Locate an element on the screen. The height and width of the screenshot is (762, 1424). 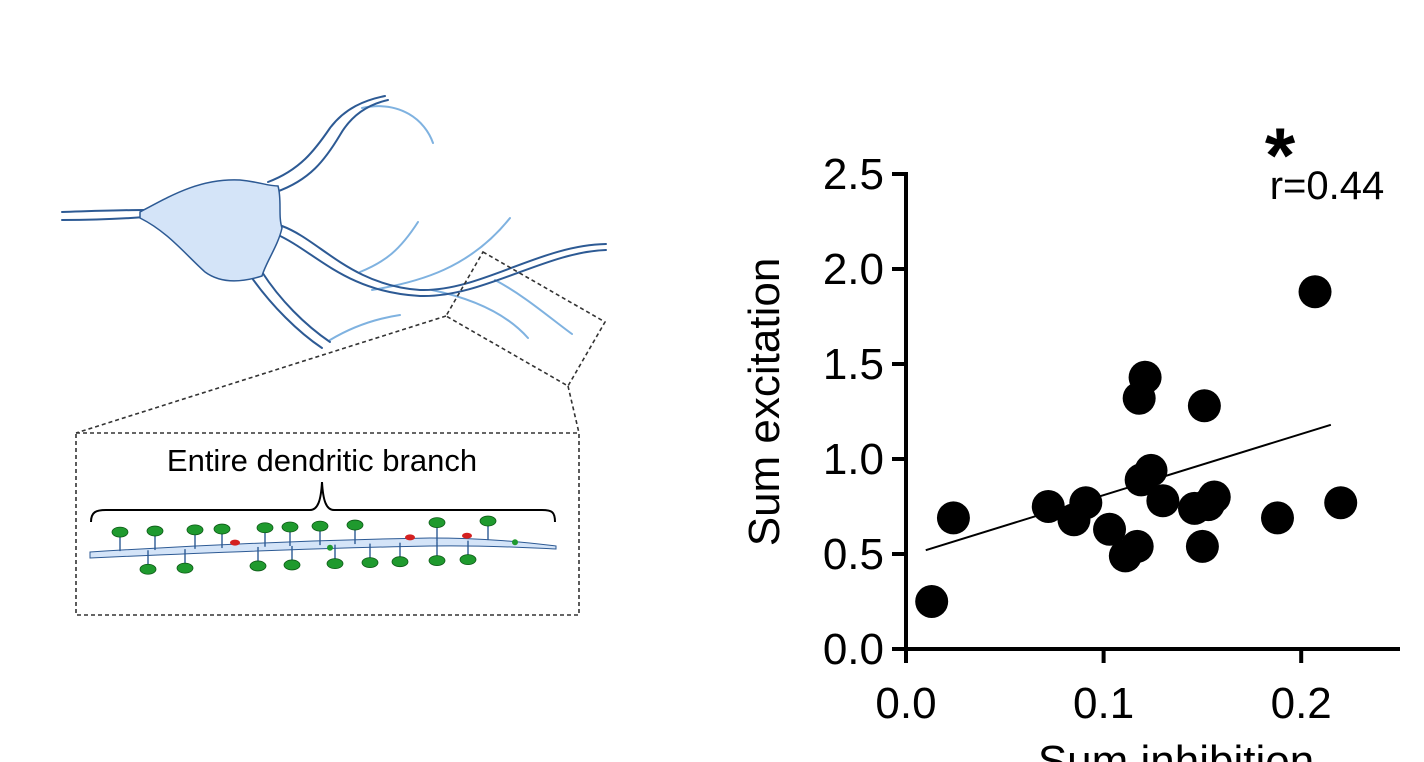
thin-dendrite-lower is located at coordinates (365, 327).